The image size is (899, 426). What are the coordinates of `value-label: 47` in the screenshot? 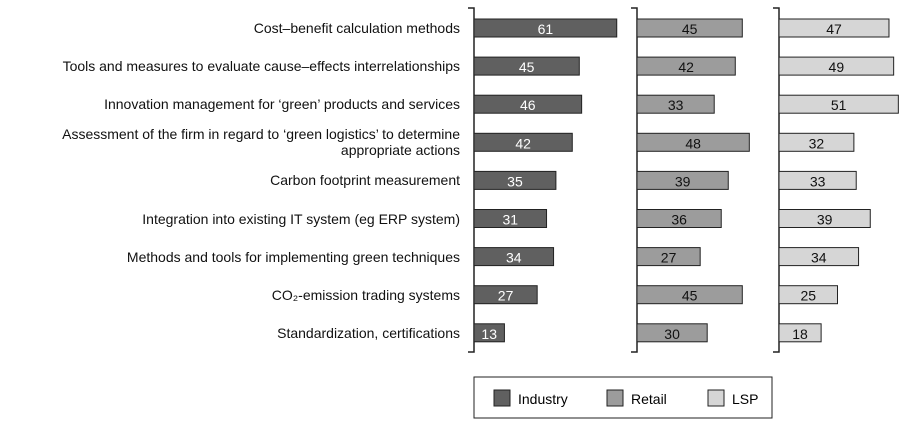 It's located at (834, 29).